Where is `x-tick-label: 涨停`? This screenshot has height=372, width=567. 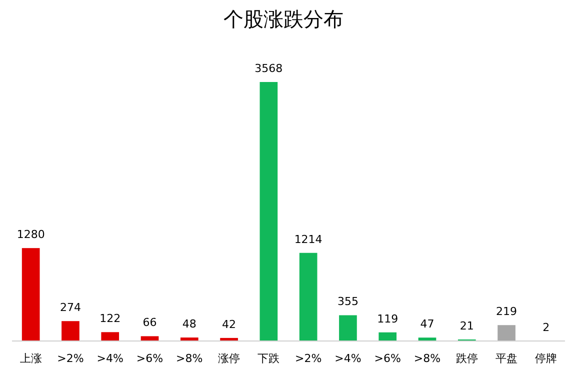 x-tick-label: 涨停 is located at coordinates (229, 358).